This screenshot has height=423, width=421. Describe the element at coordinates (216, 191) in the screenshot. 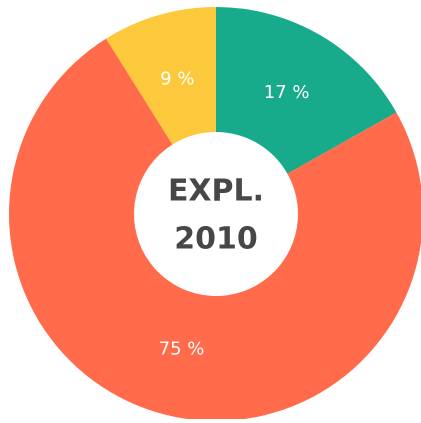

I see `center-text: EXPL.` at that location.